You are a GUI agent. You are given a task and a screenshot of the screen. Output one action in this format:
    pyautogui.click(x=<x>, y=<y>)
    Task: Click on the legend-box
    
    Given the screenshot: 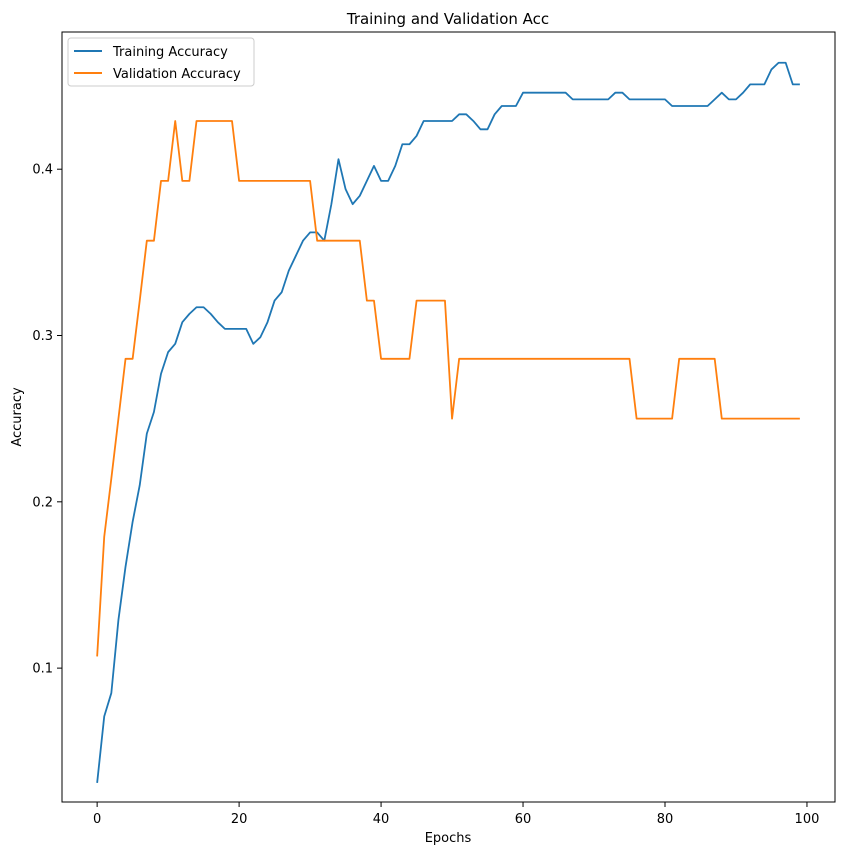 What is the action you would take?
    pyautogui.click(x=161, y=62)
    